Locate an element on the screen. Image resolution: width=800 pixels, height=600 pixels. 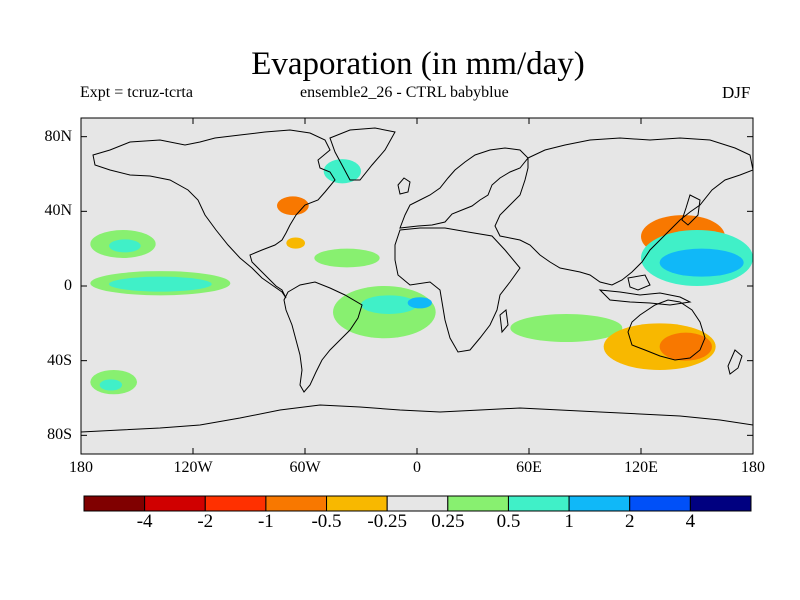
anomaly-west-pacific-blue is located at coordinates (701, 262).